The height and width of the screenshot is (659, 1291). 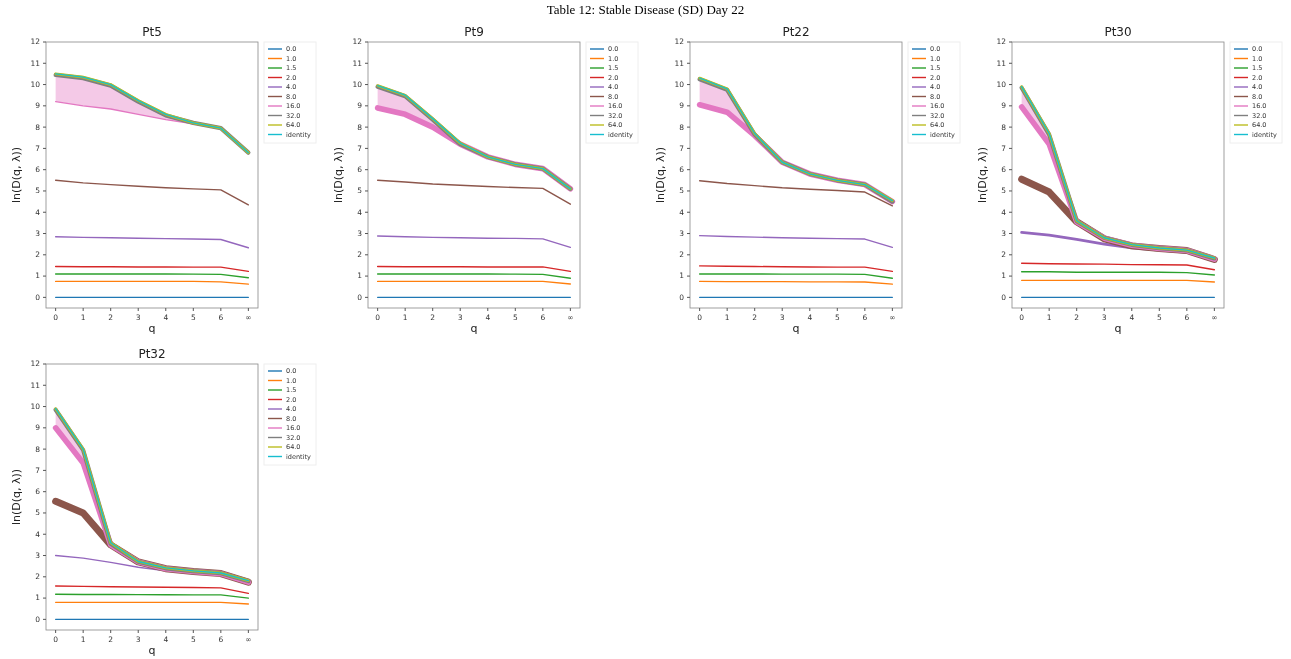 What do you see at coordinates (152, 354) in the screenshot?
I see `chart-title: Pt32` at bounding box center [152, 354].